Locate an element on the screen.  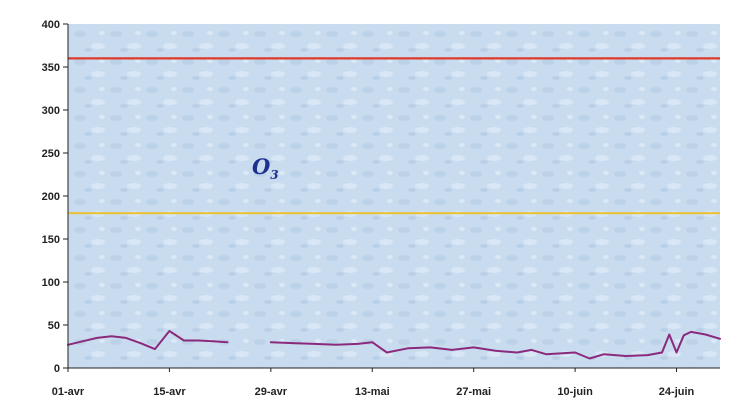
y-tick-label: 150 is located at coordinates (51, 240).